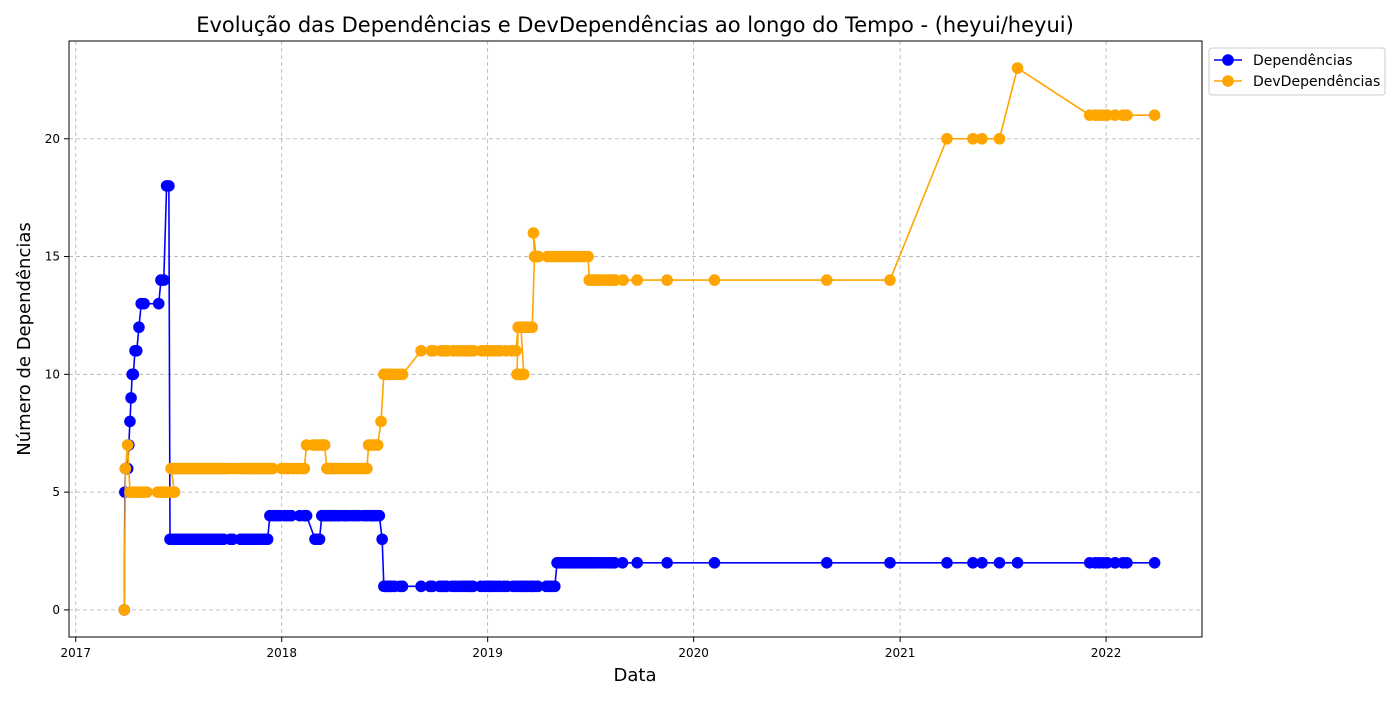 This screenshot has height=704, width=1400. I want to click on y-tick-label: 5, so click(56, 492).